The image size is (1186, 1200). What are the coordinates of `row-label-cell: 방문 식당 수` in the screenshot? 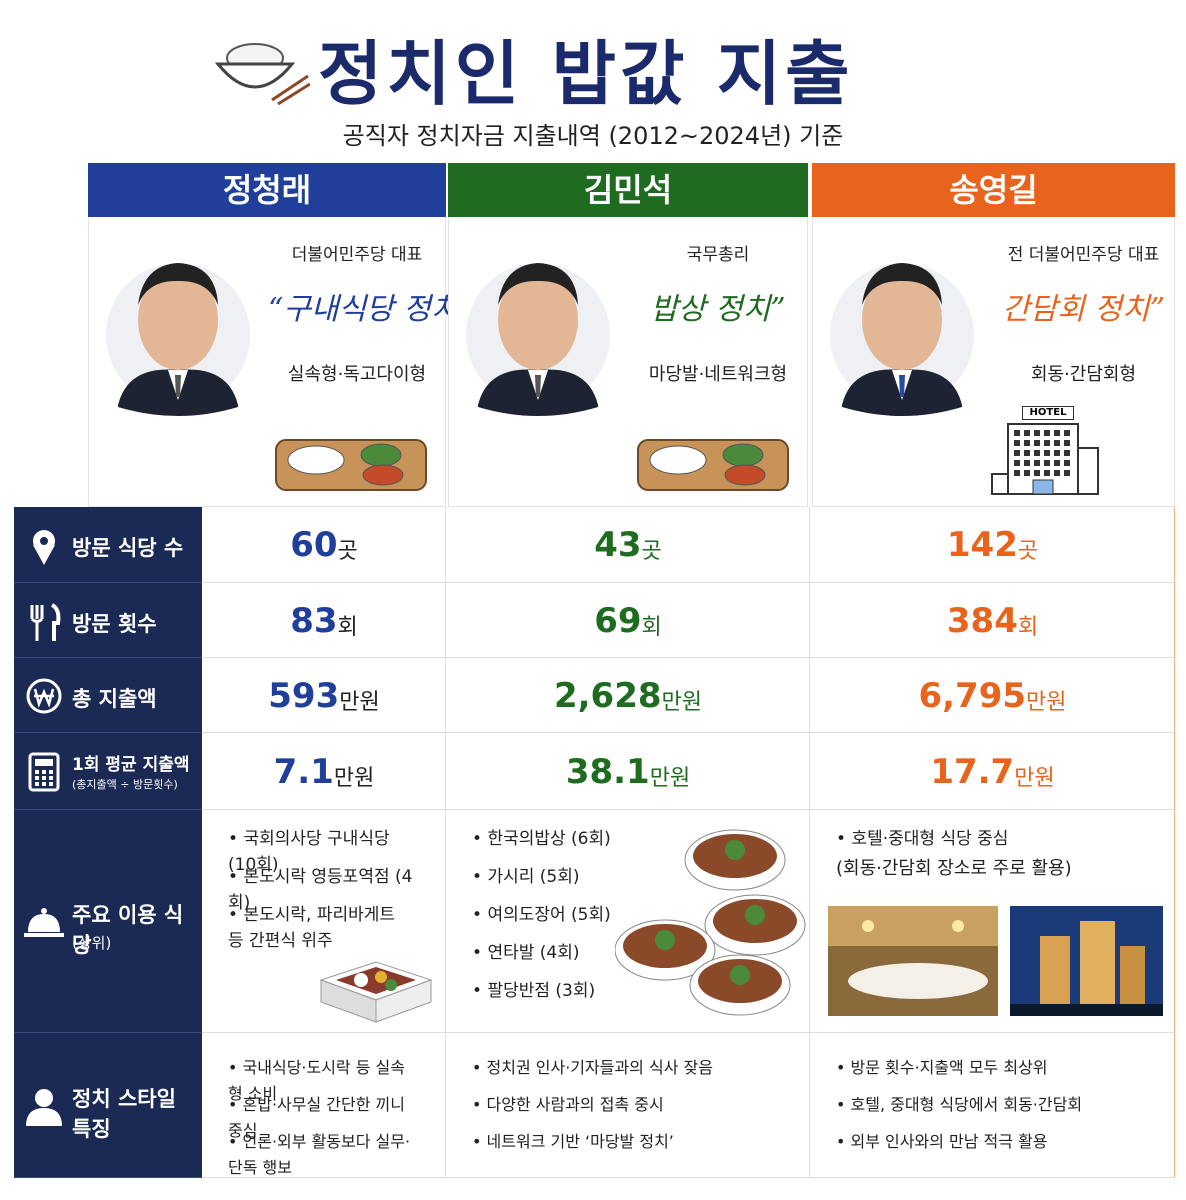 It's located at (108, 545).